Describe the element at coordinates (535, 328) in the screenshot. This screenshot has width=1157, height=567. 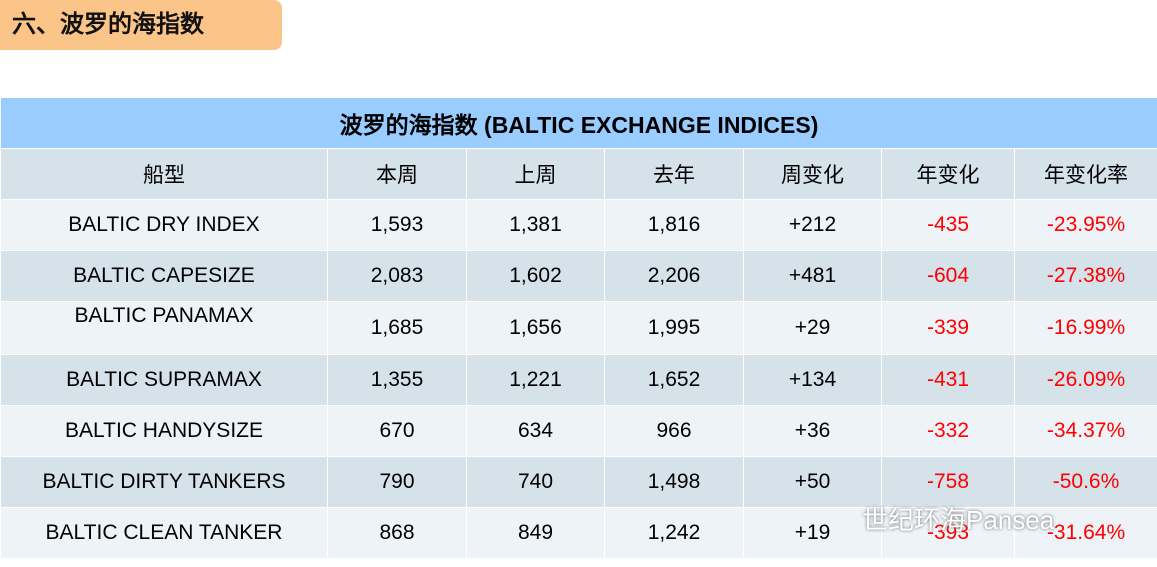
I see `table-cell: 1,656` at that location.